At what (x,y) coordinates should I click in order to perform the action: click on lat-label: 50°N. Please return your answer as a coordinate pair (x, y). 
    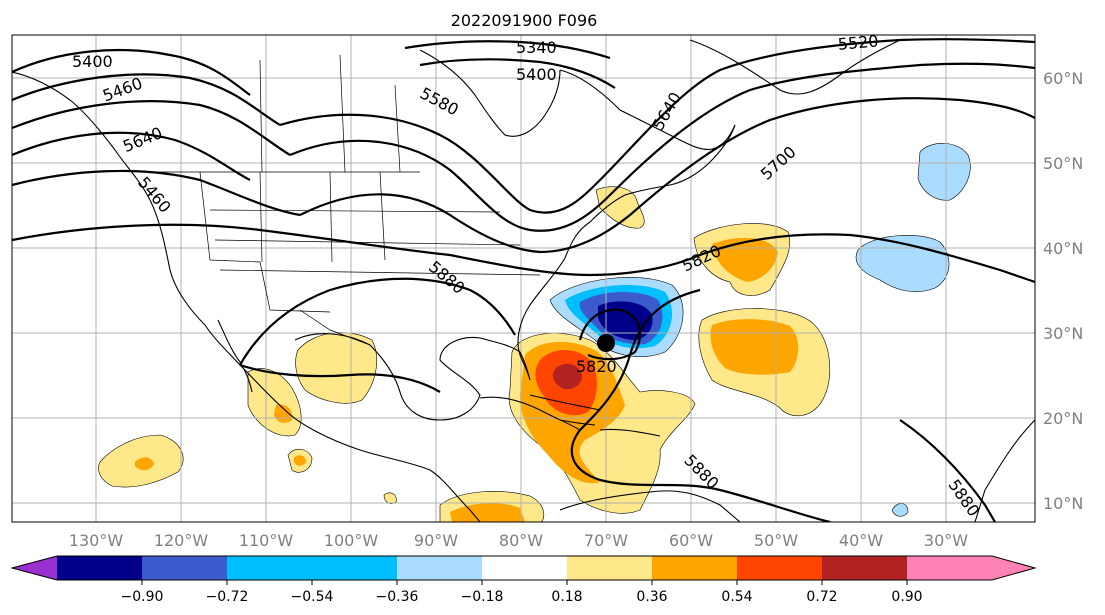
    Looking at the image, I should click on (1063, 163).